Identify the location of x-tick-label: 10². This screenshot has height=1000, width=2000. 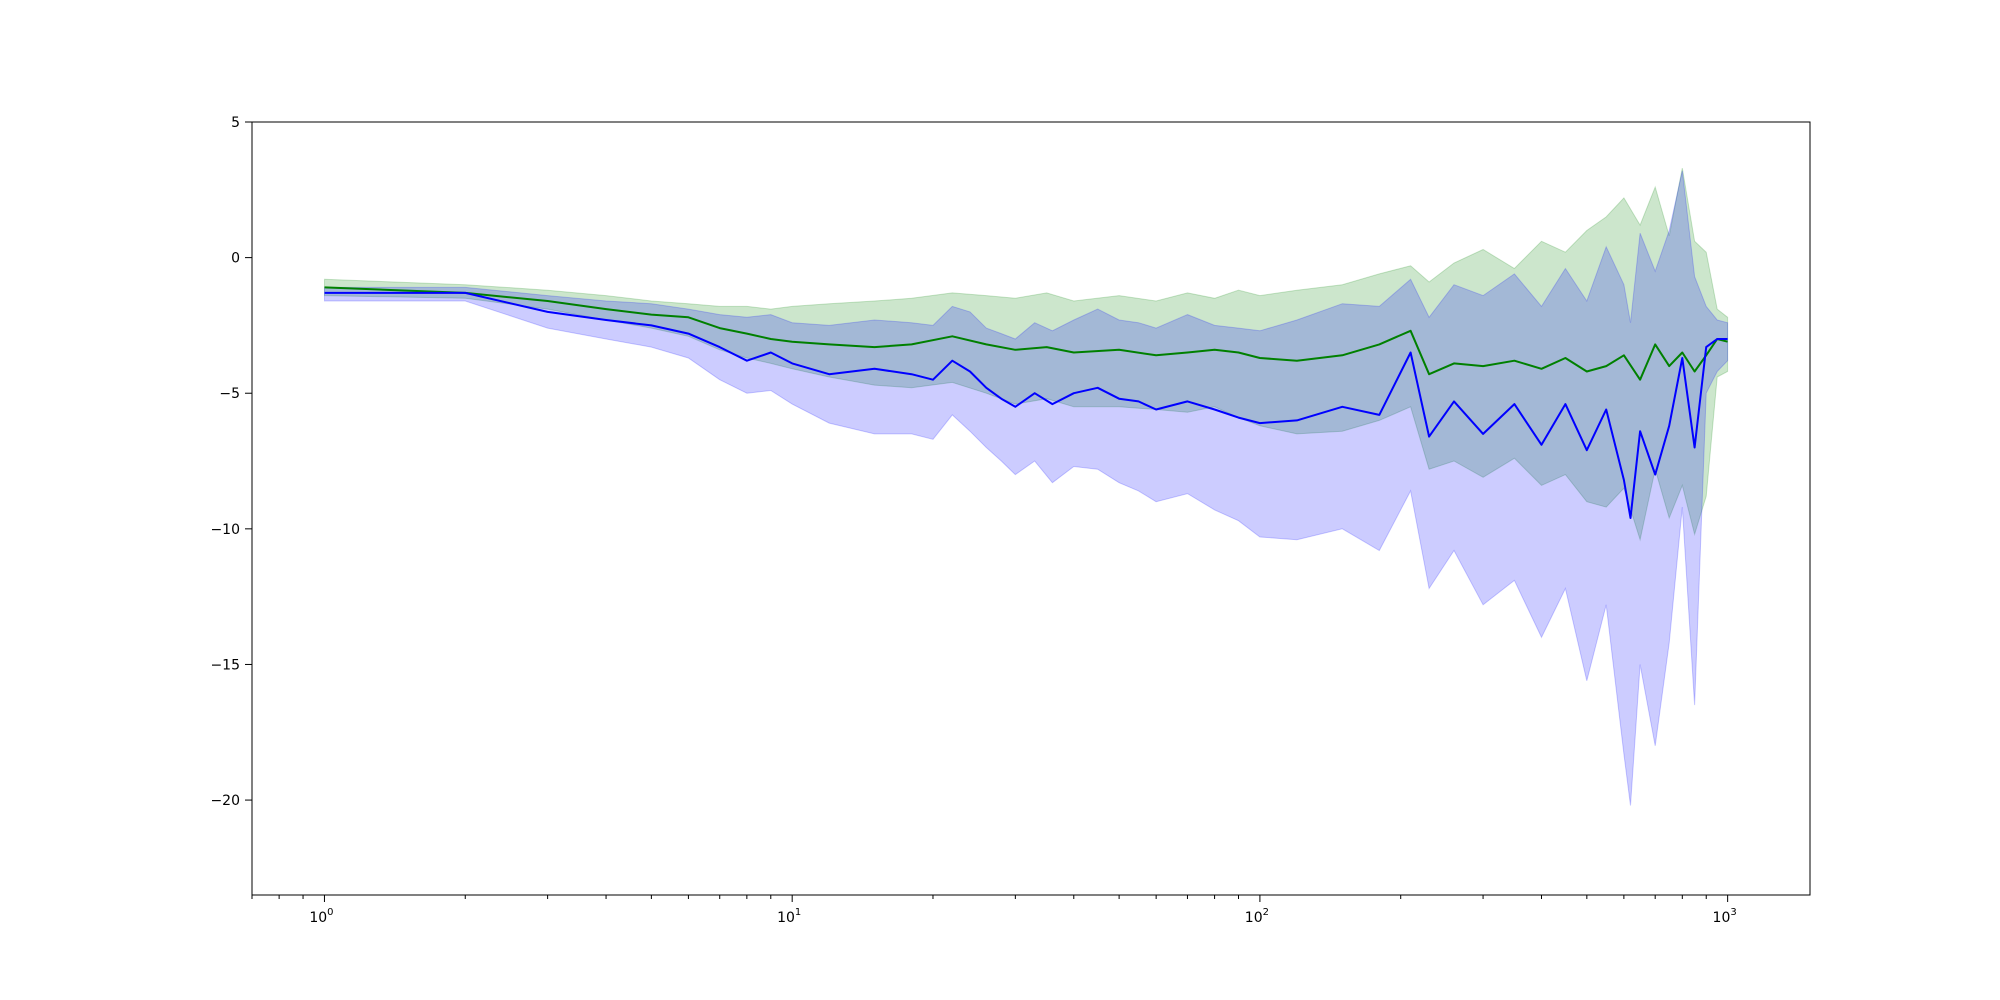
(1257, 916).